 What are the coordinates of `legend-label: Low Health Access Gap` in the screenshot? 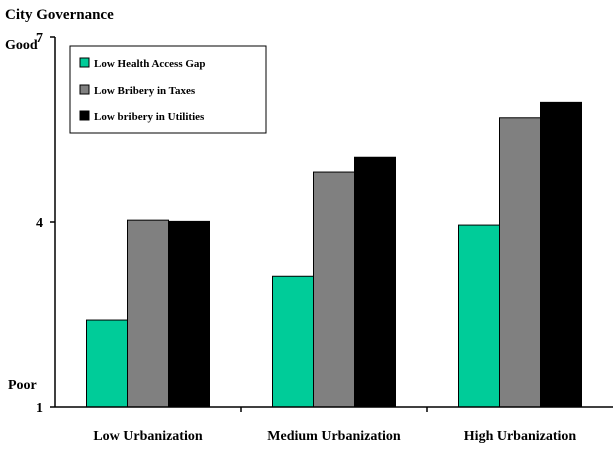 It's located at (150, 64).